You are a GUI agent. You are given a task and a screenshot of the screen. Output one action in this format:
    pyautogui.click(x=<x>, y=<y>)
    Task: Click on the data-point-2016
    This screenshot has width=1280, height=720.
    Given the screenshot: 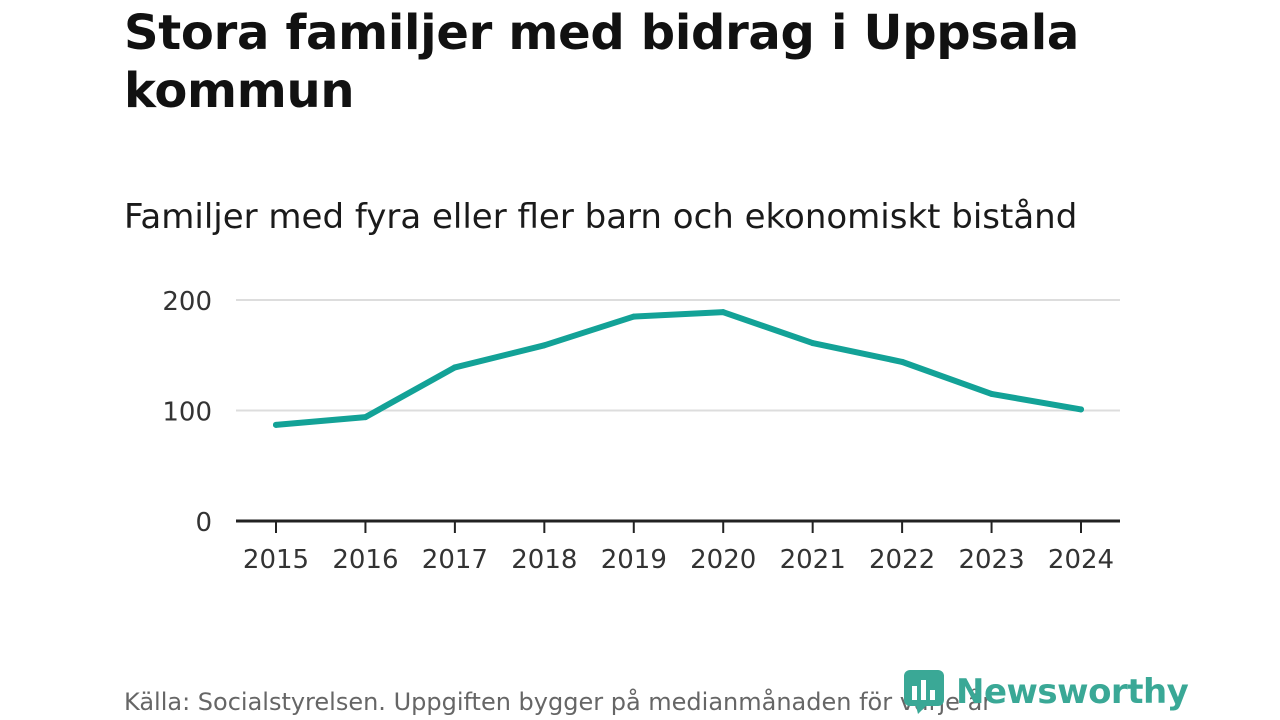 What is the action you would take?
    pyautogui.click(x=365, y=417)
    